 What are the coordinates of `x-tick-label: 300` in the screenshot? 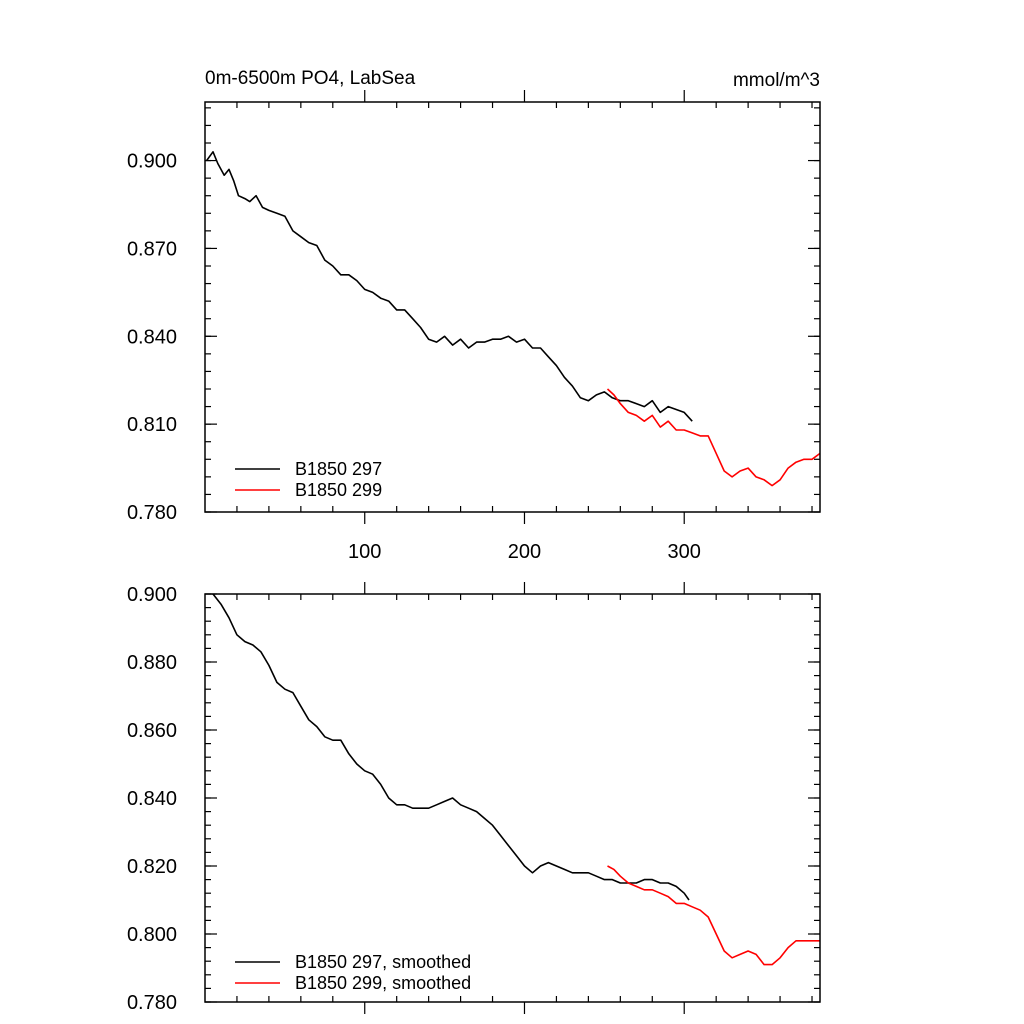 It's located at (684, 552).